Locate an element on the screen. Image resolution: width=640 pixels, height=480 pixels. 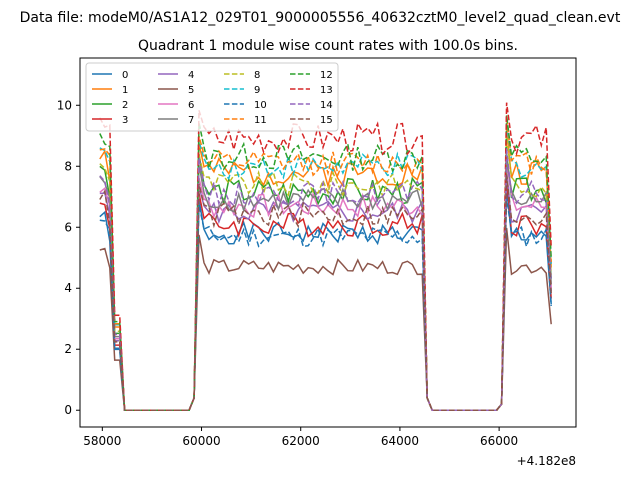
y-axis: 0 2 4 6 8 10 is located at coordinates (68, 257).